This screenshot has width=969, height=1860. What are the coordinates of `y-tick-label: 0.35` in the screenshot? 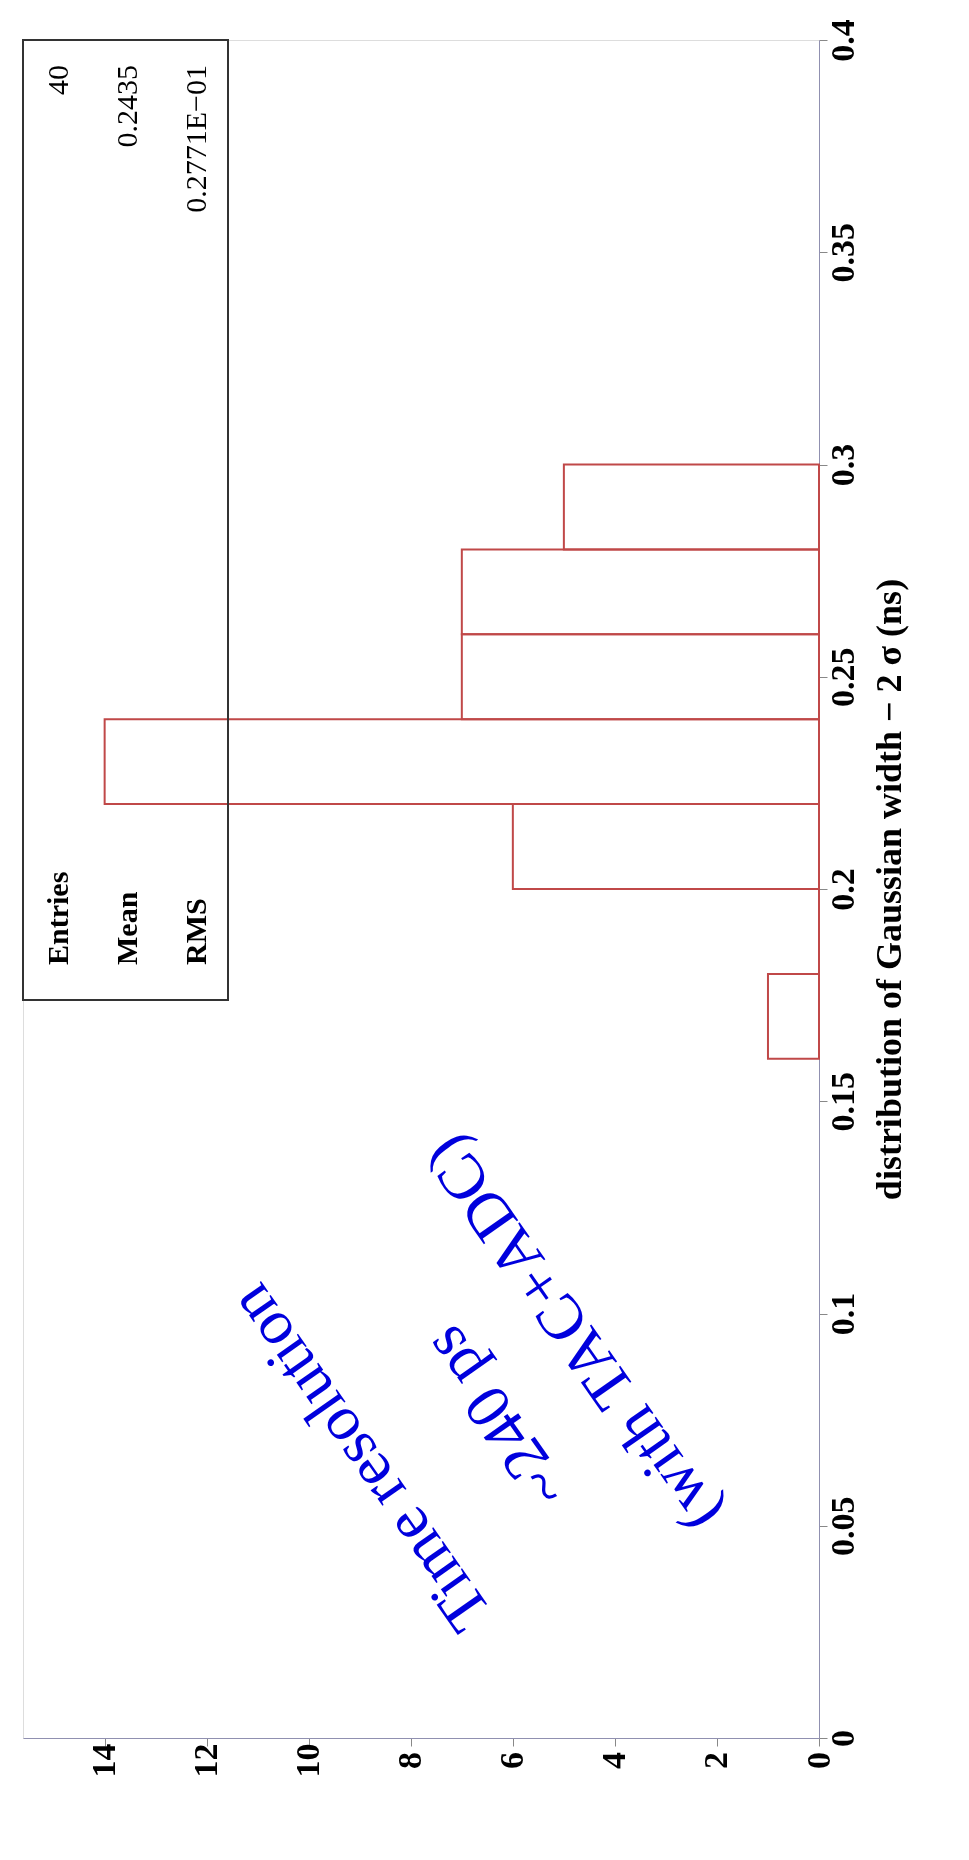 It's located at (842, 253).